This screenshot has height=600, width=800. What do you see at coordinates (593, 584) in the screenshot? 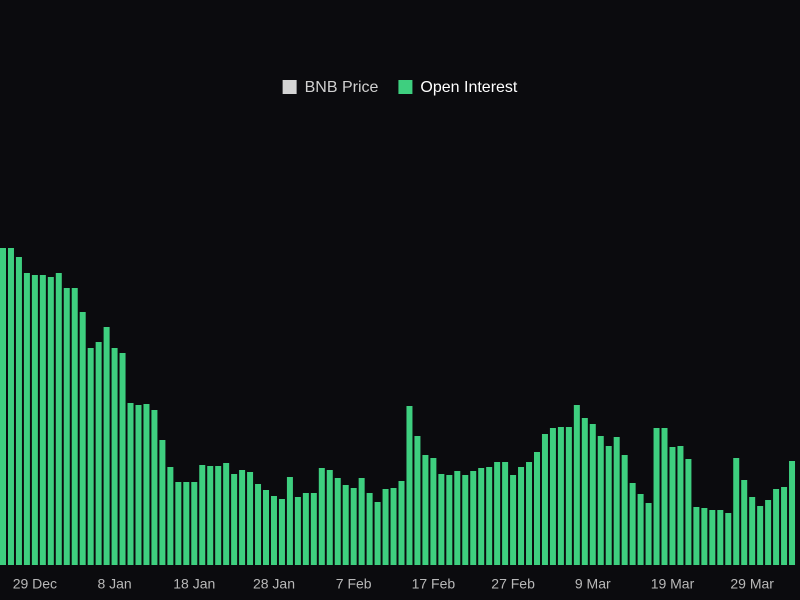
I see `x-tick-label: 9 Mar` at bounding box center [593, 584].